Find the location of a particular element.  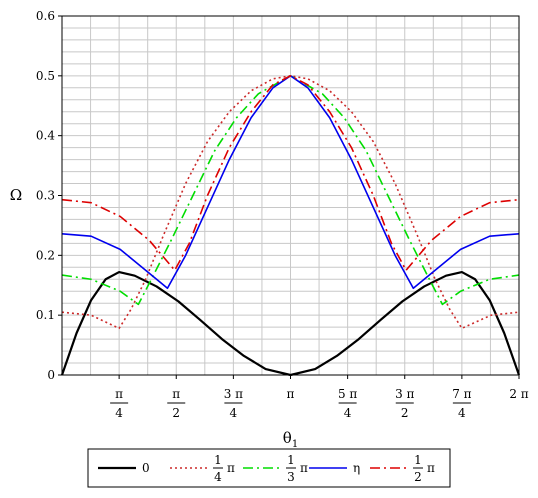

x-axis-ticks: π 4 π 2 3 π 4 π 5 π 4 3 π 2 7 π 4 2 π is located at coordinates (319, 397).